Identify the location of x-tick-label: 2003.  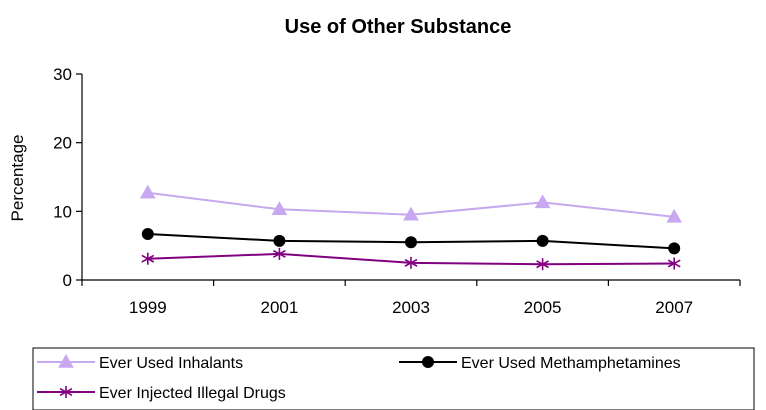
(411, 307).